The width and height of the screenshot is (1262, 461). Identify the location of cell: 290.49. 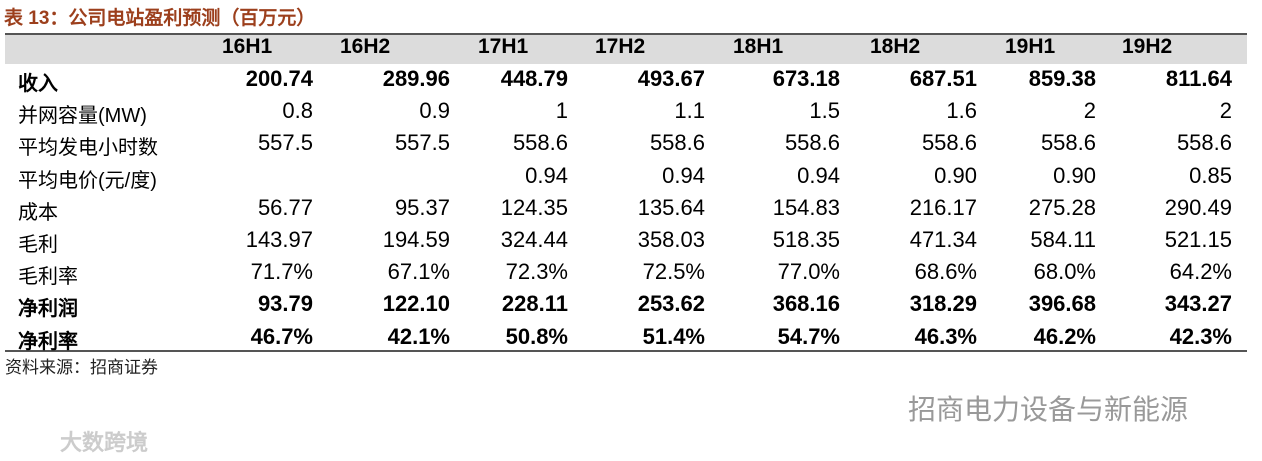
(1198, 207).